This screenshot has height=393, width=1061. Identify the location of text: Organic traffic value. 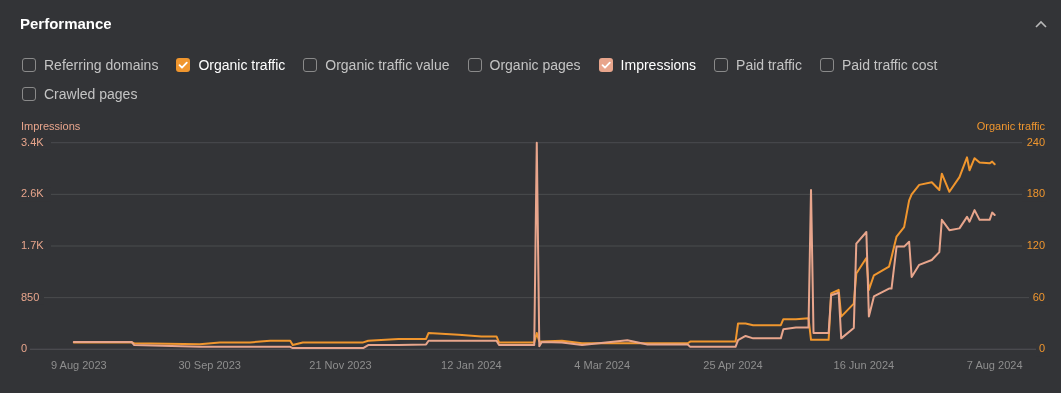
(387, 64).